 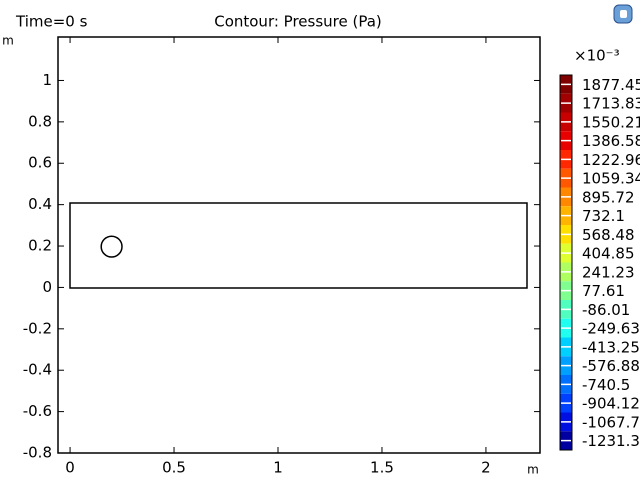 I want to click on colorbar-label: 1222.96, so click(x=611, y=160).